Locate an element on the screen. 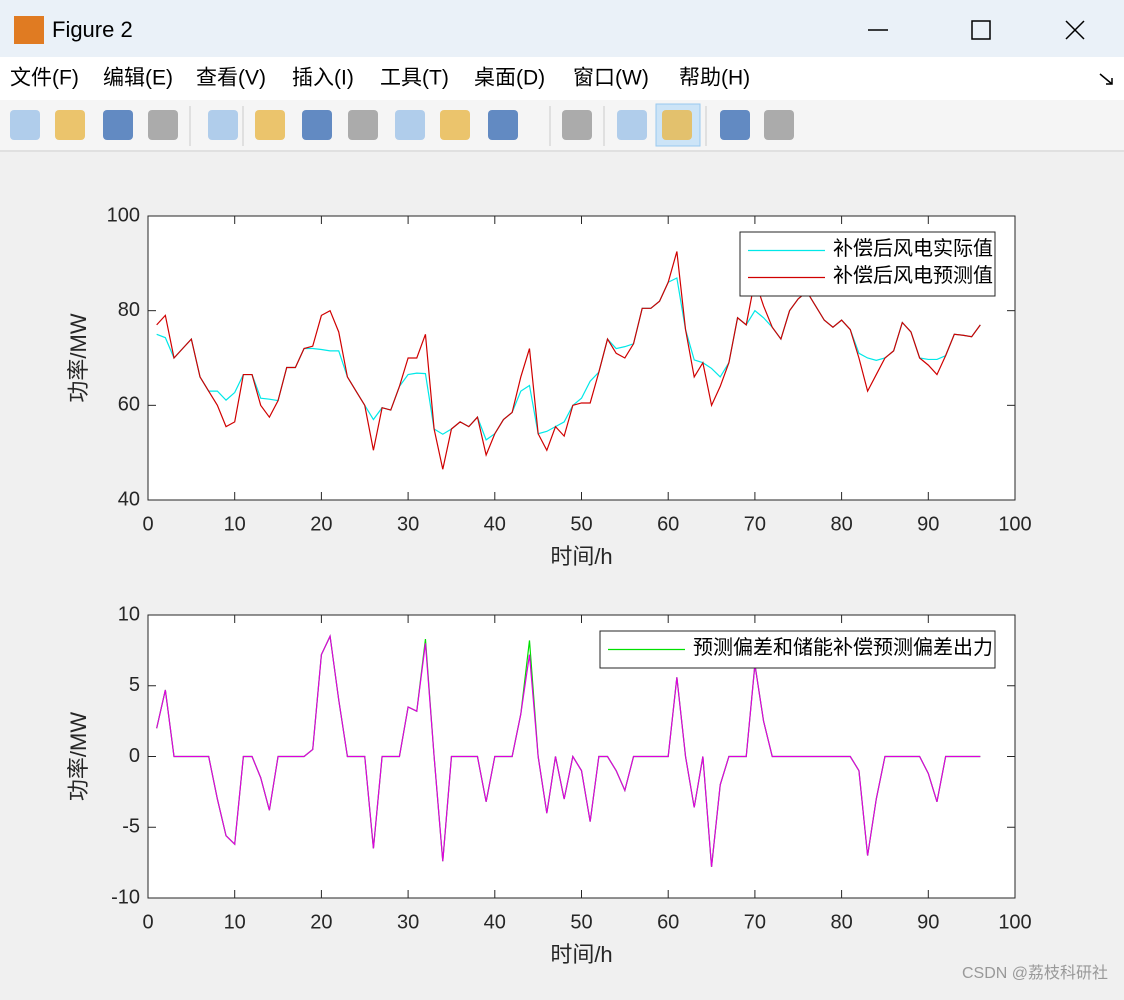  y-tick-label: -10 is located at coordinates (125, 897).